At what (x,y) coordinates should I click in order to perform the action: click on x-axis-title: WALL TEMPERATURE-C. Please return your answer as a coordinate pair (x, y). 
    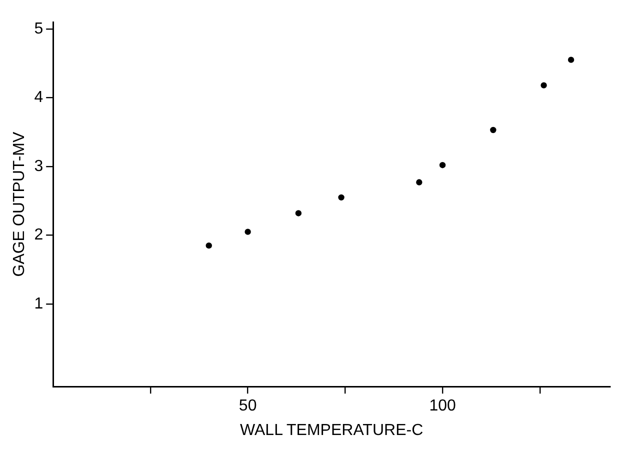
    Looking at the image, I should click on (332, 430).